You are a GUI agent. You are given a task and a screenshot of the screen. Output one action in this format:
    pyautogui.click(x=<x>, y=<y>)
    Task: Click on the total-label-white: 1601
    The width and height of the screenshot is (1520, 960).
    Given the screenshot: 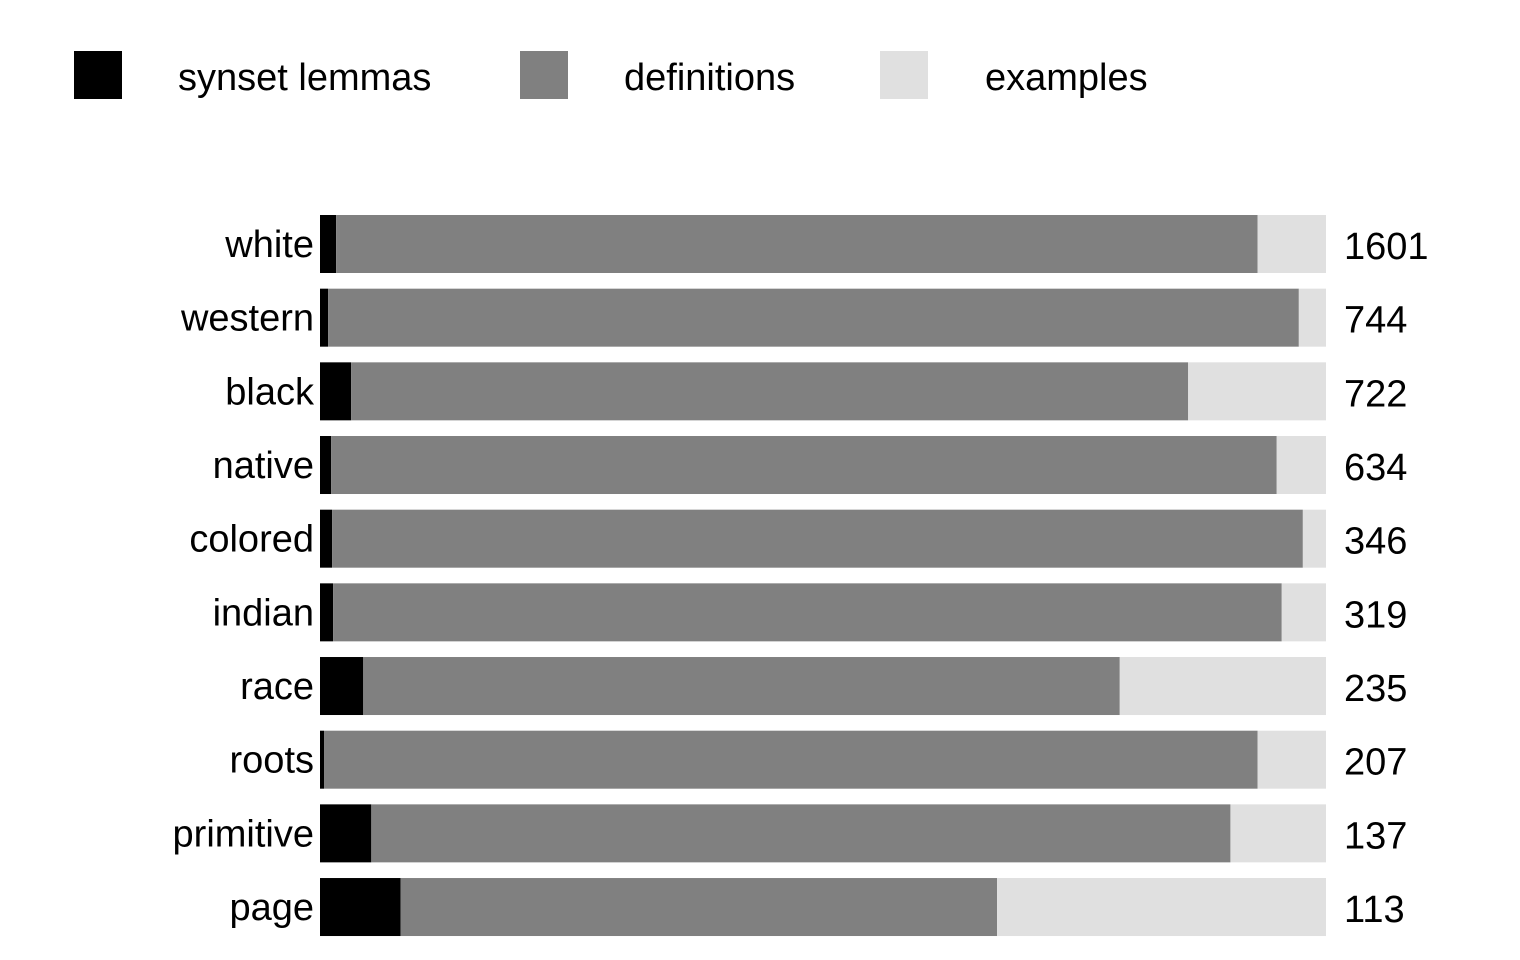 What is the action you would take?
    pyautogui.click(x=1386, y=247)
    